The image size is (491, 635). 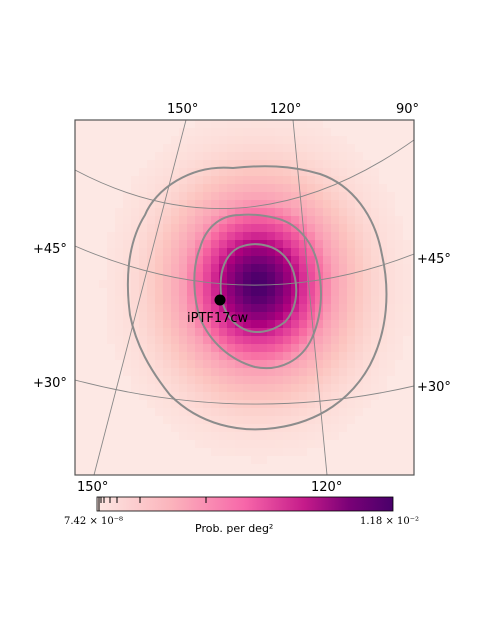 I want to click on contour-middle, so click(x=257, y=291).